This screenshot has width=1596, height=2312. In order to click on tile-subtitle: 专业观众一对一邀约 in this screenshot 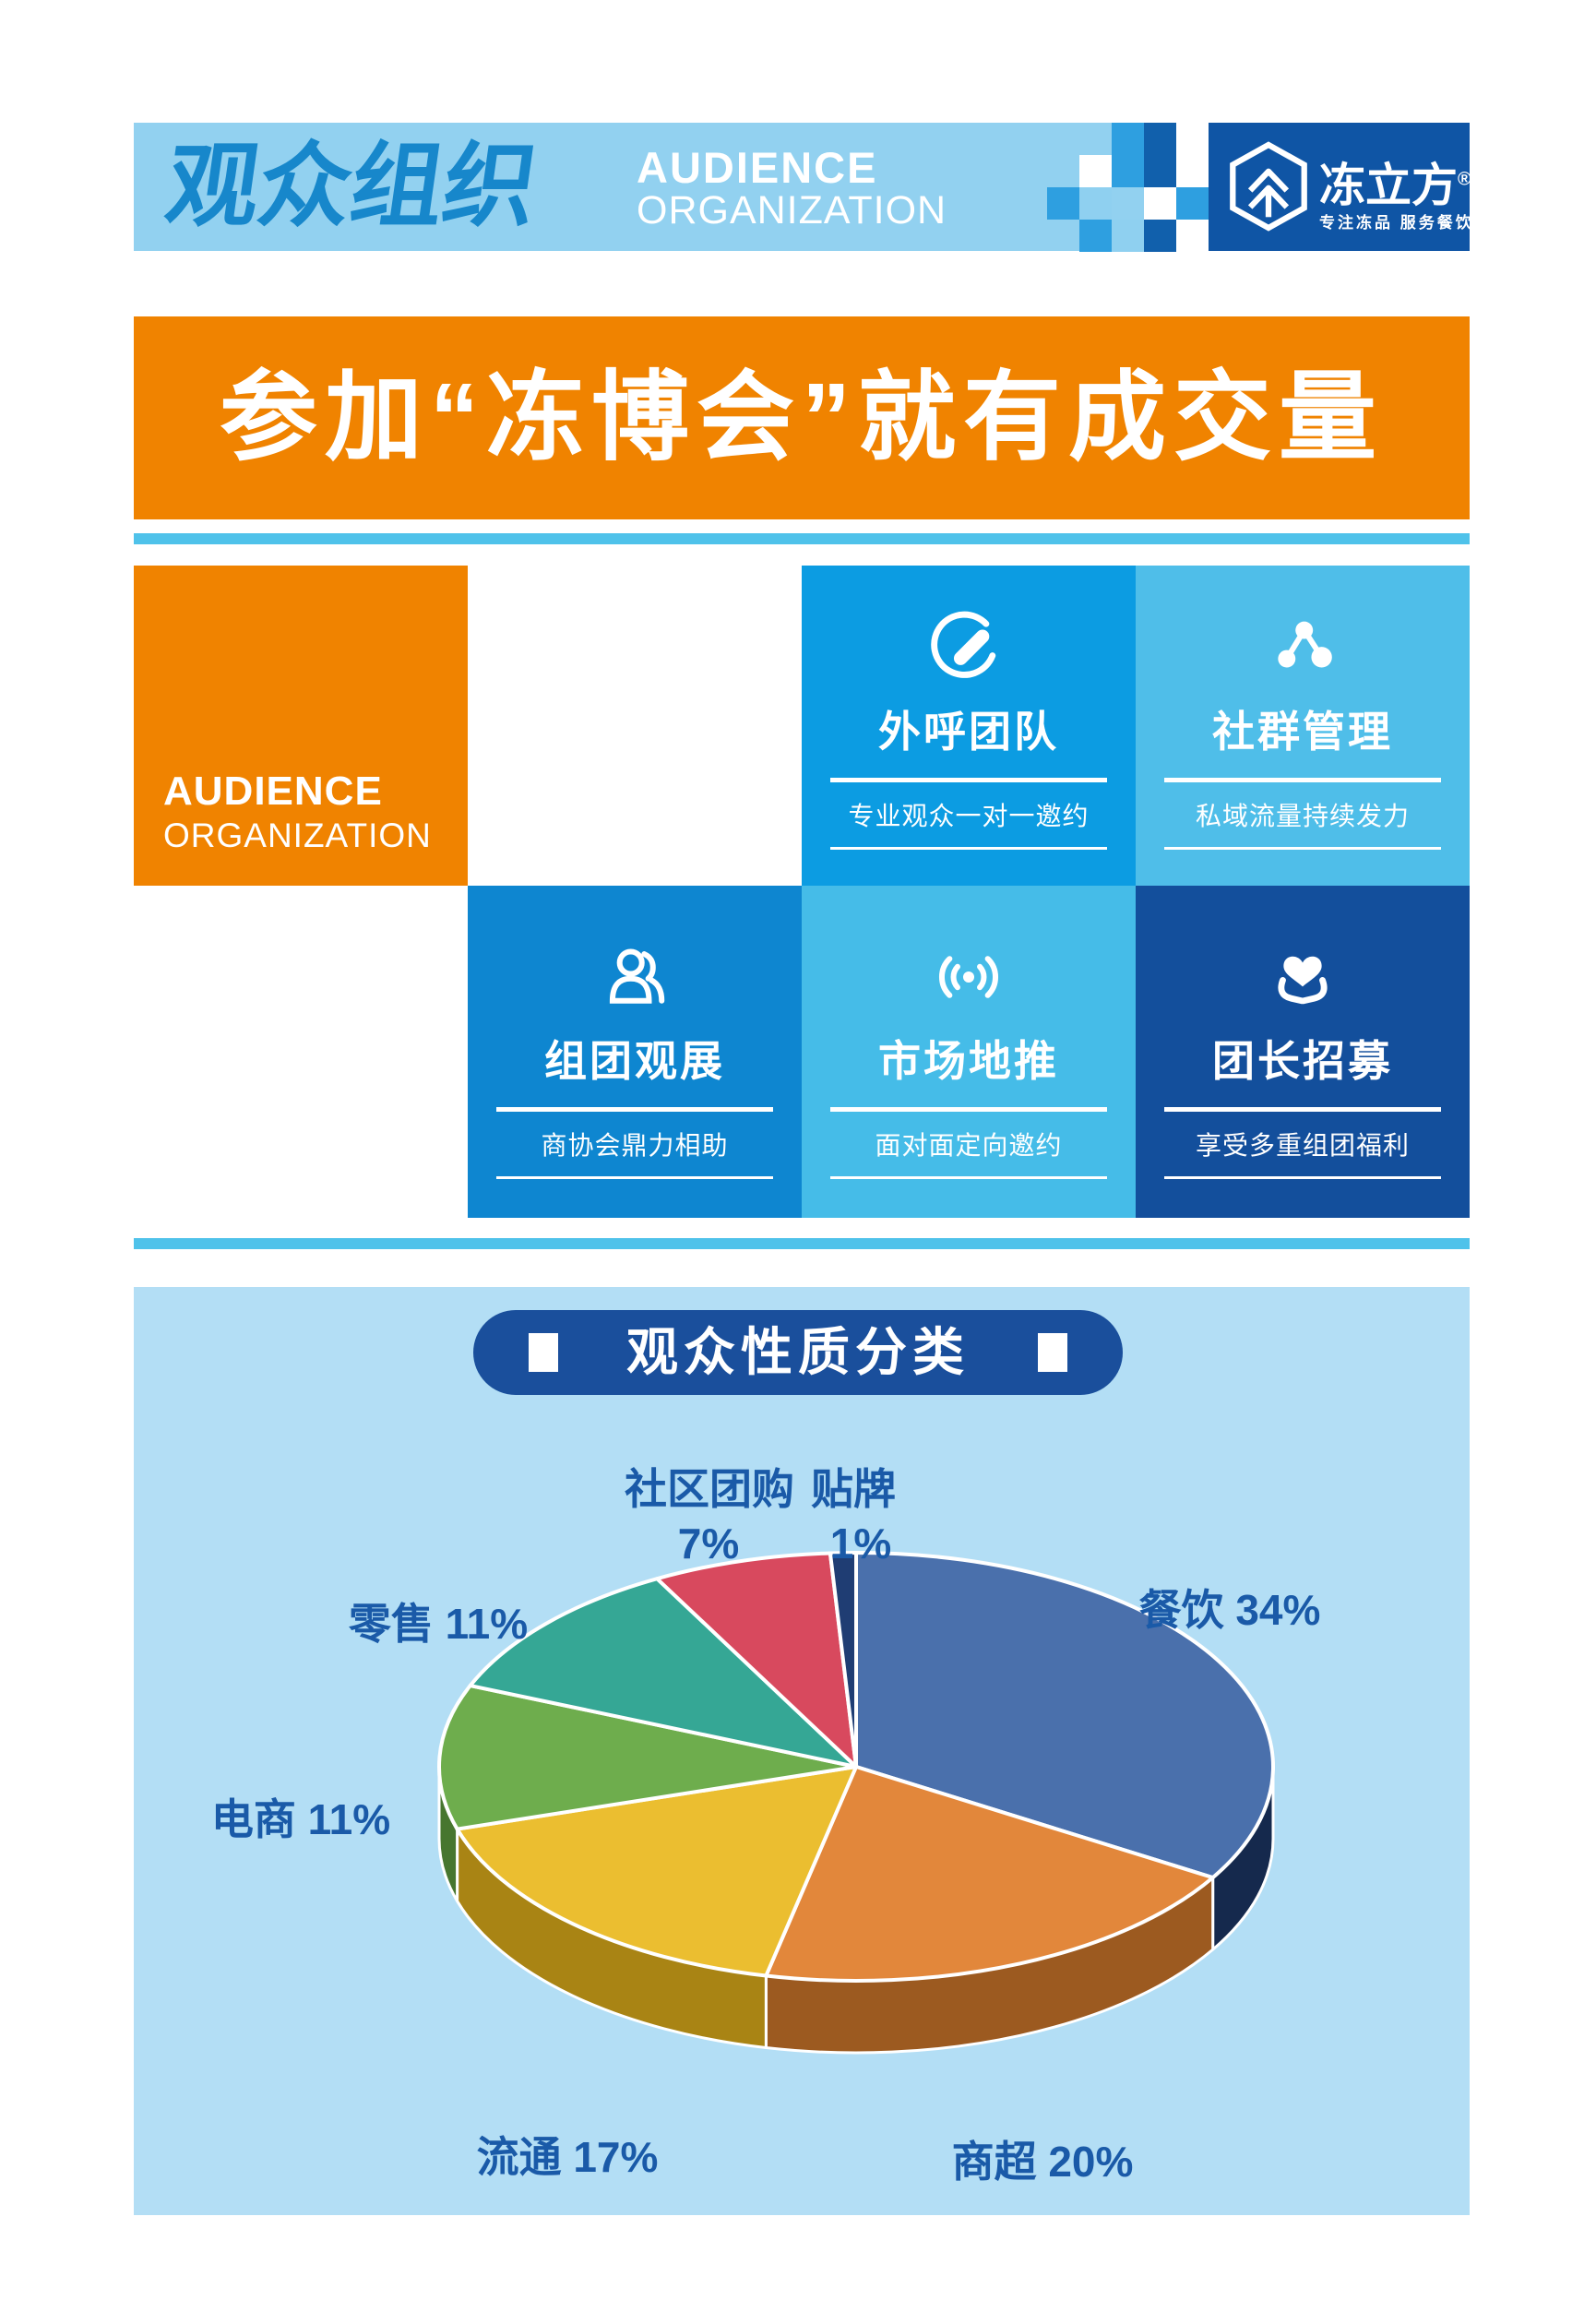, I will do `click(969, 816)`.